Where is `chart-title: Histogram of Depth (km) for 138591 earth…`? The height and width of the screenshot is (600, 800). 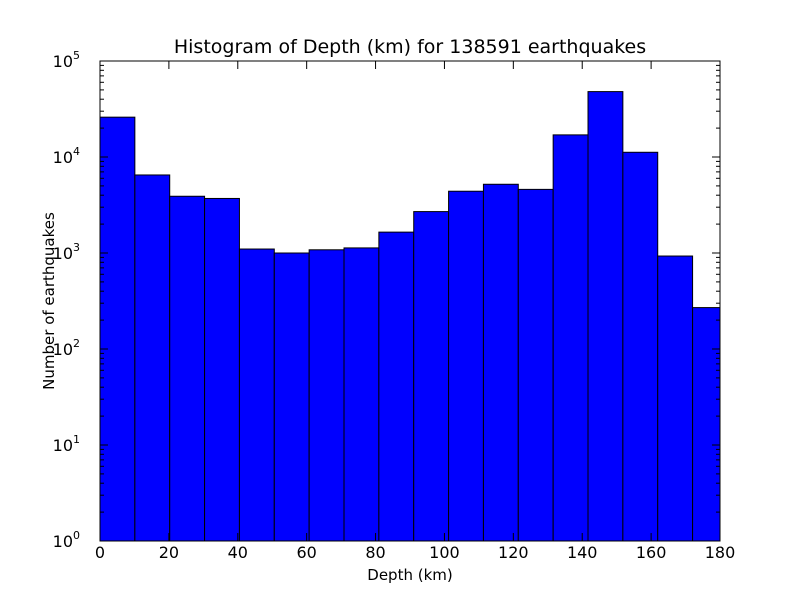
chart-title: Histogram of Depth (km) for 138591 earth… is located at coordinates (410, 47).